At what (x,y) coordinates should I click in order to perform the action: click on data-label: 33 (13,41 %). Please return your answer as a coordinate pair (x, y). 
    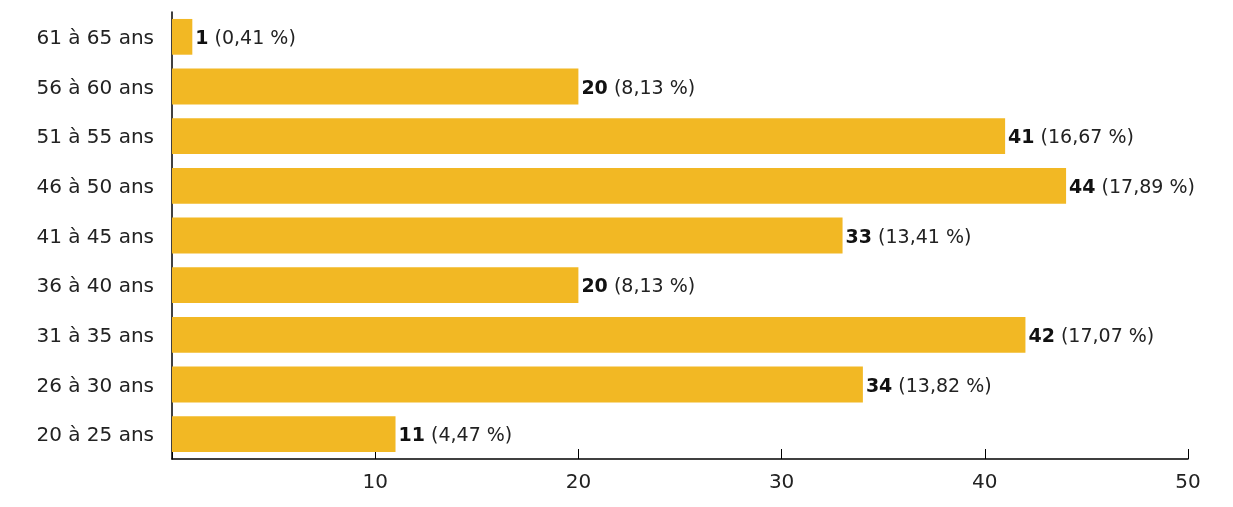
    Looking at the image, I should click on (908, 235).